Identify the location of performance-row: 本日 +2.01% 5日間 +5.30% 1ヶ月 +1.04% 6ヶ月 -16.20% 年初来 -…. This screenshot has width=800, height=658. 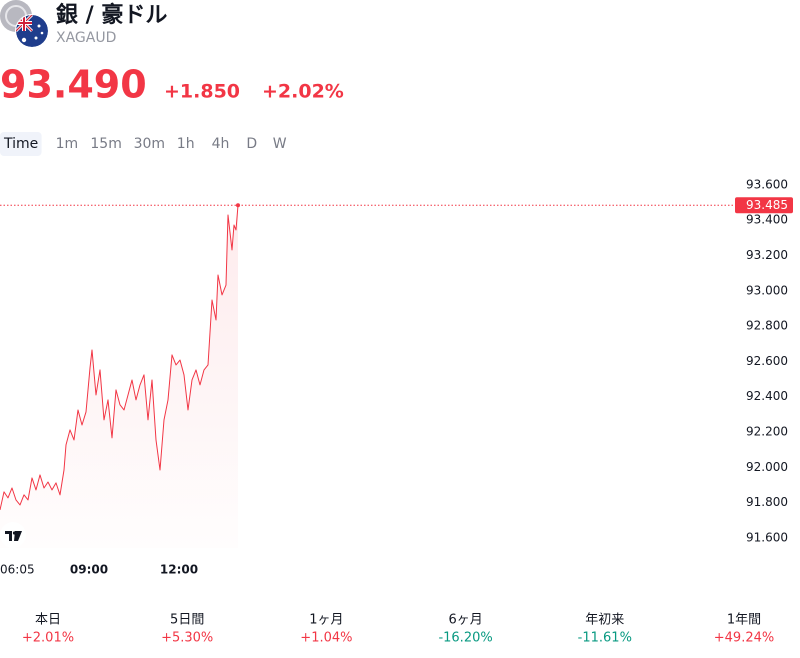
(398, 629).